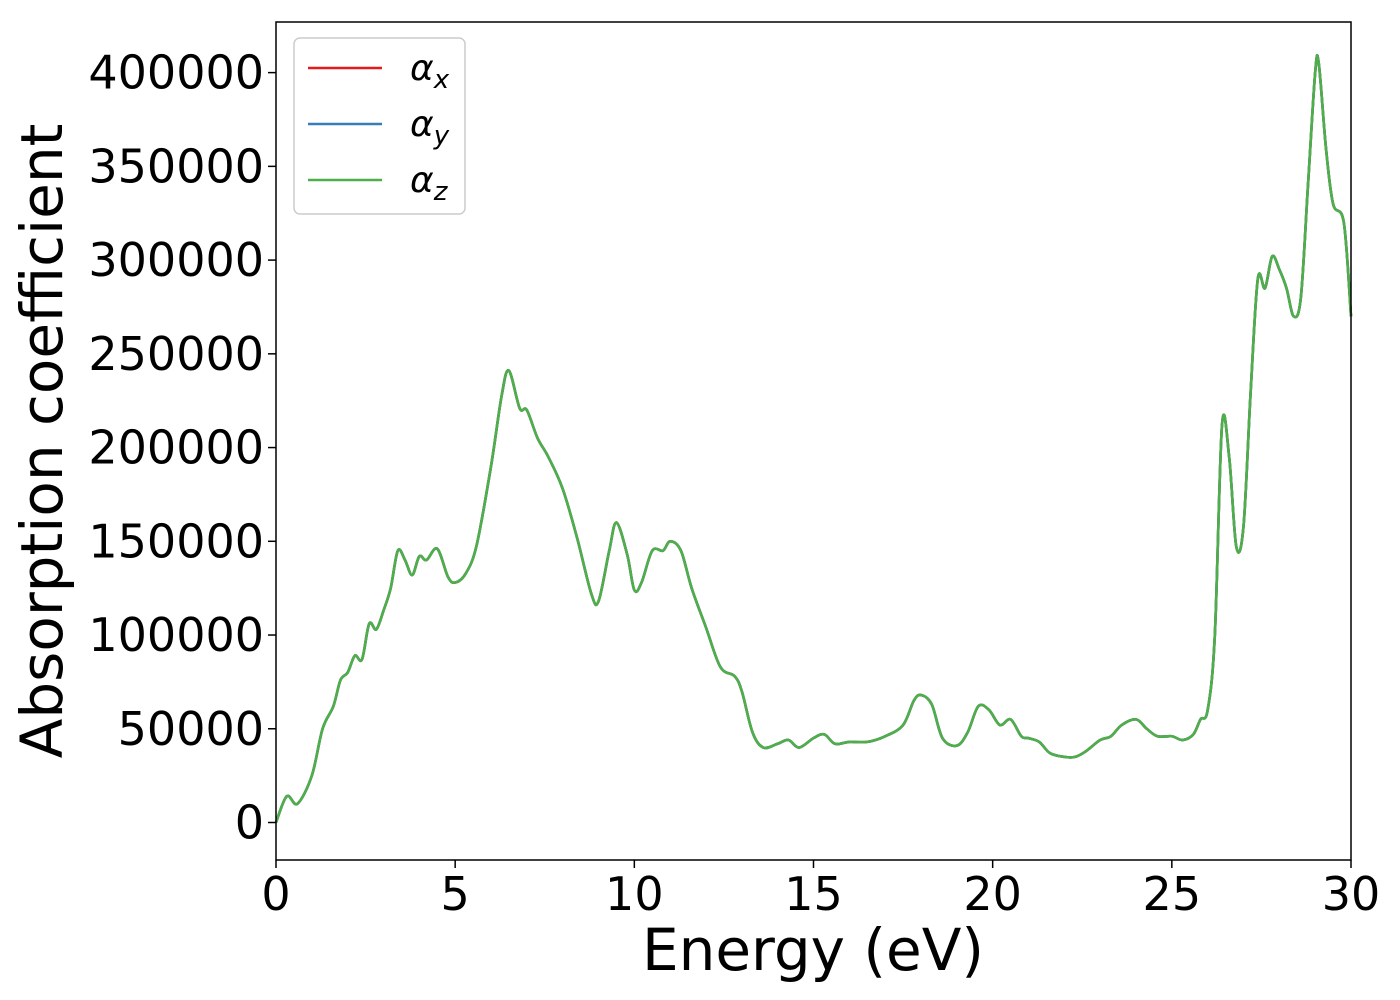  Describe the element at coordinates (813, 894) in the screenshot. I see `x-tick-label: 15` at that location.